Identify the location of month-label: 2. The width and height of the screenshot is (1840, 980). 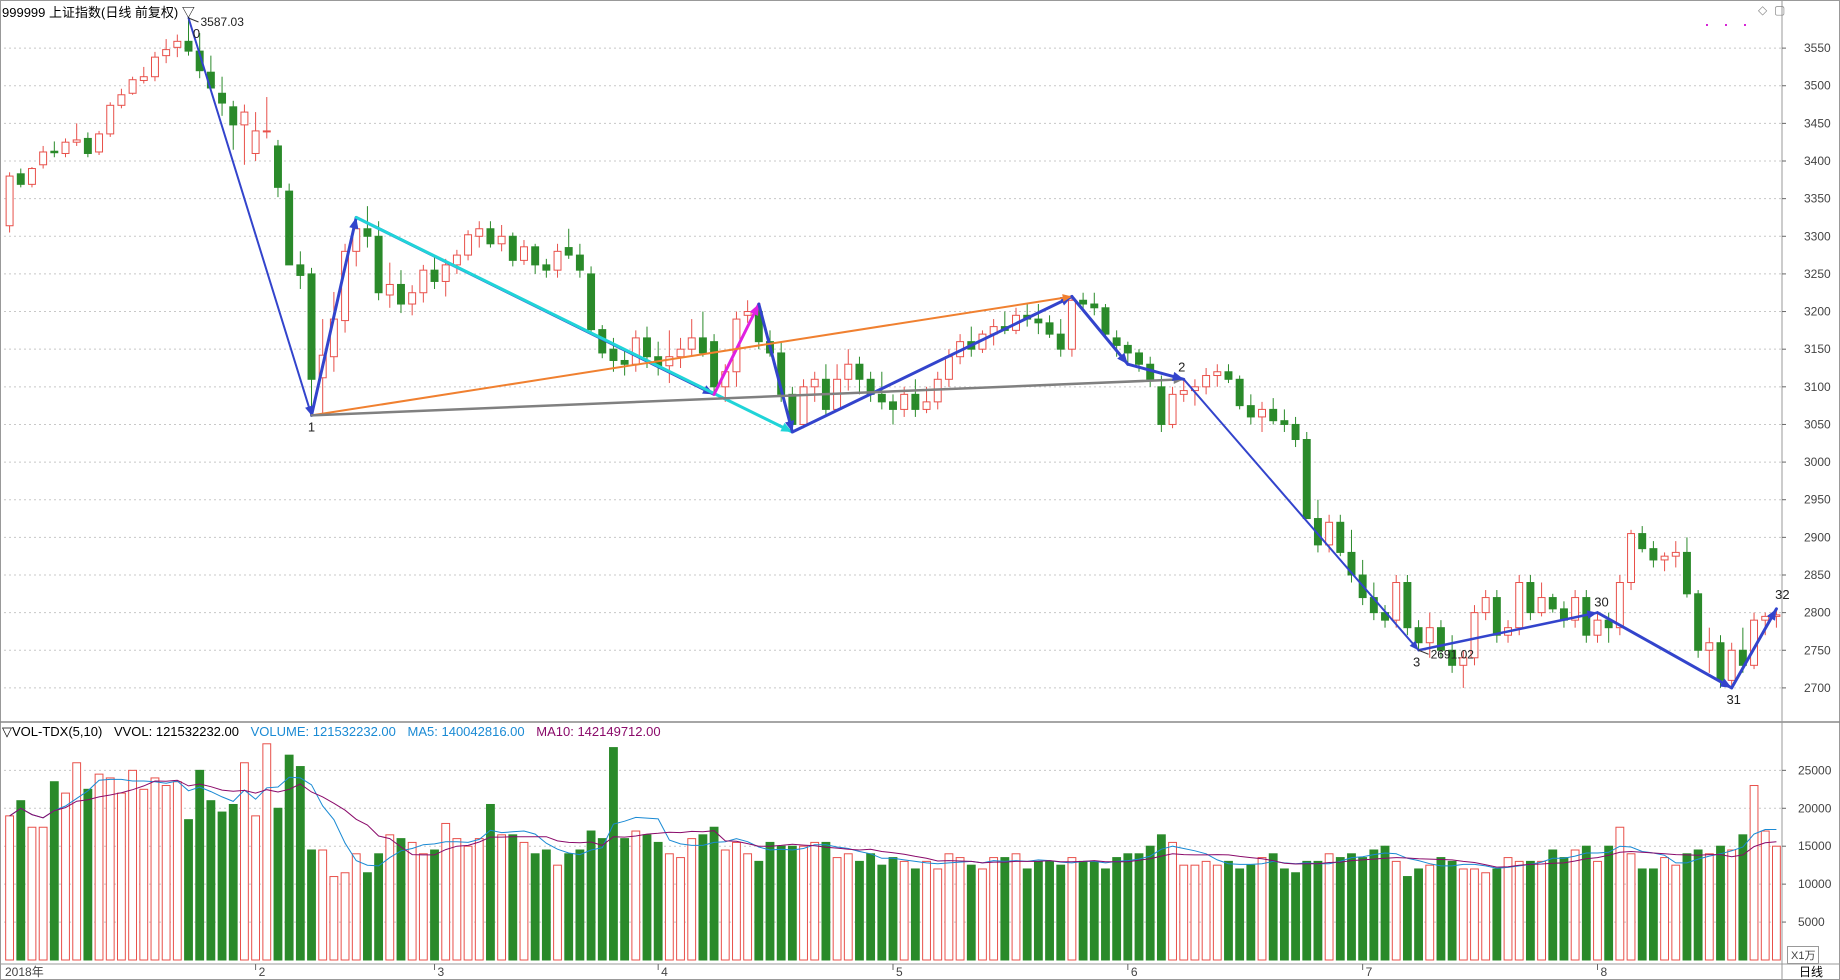
(262, 972).